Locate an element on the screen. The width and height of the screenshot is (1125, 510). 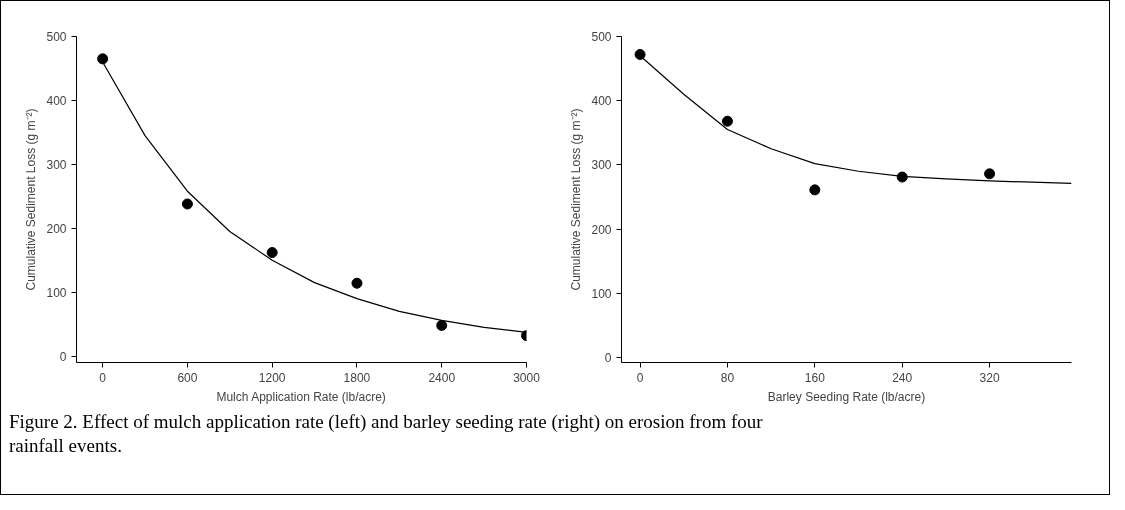
x-tick-label: 600 is located at coordinates (187, 377).